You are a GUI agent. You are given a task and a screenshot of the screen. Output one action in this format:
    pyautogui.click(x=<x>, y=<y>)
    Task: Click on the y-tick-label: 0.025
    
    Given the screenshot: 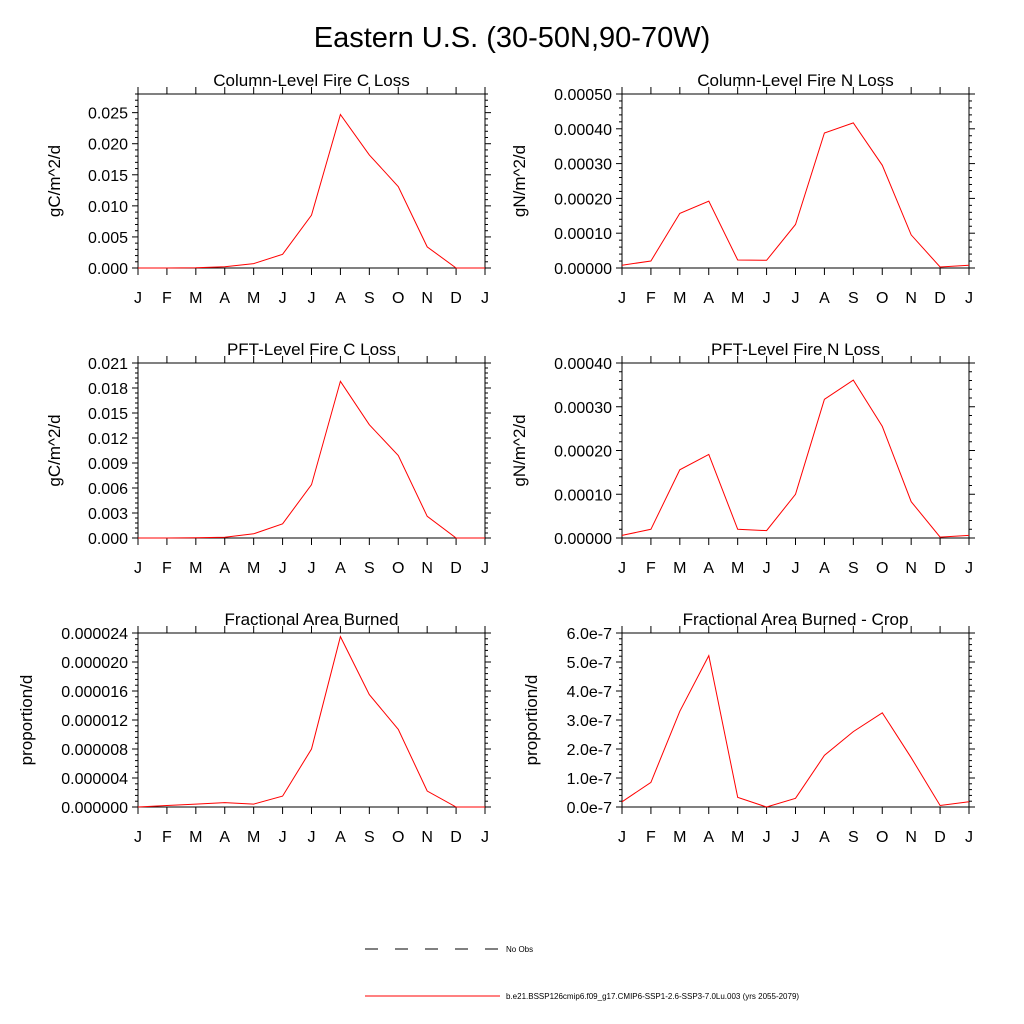 What is the action you would take?
    pyautogui.click(x=108, y=114)
    